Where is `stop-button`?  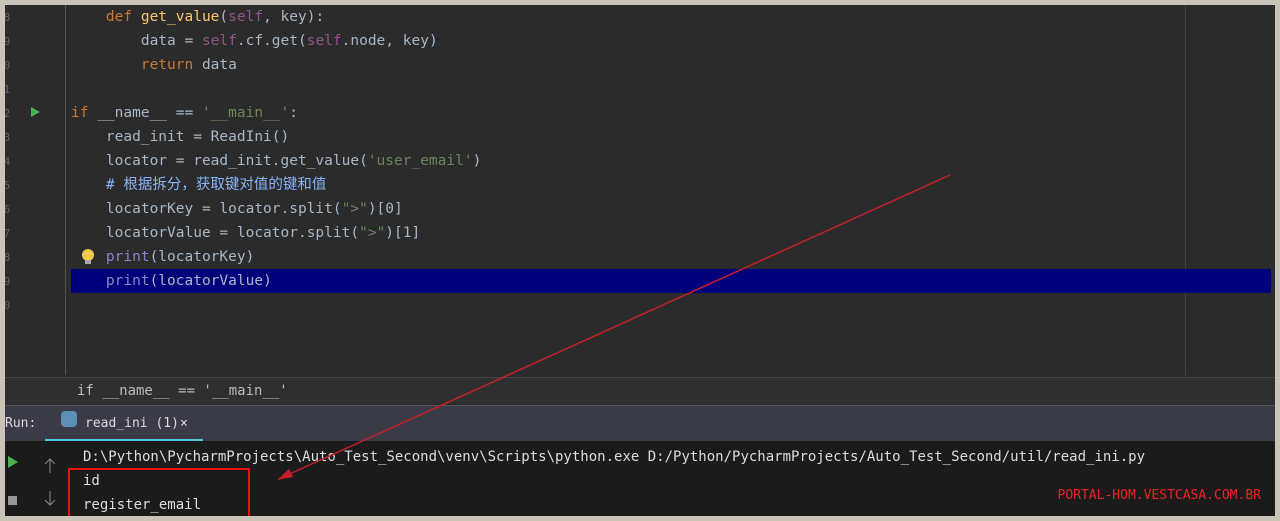
stop-button is located at coordinates (12, 500).